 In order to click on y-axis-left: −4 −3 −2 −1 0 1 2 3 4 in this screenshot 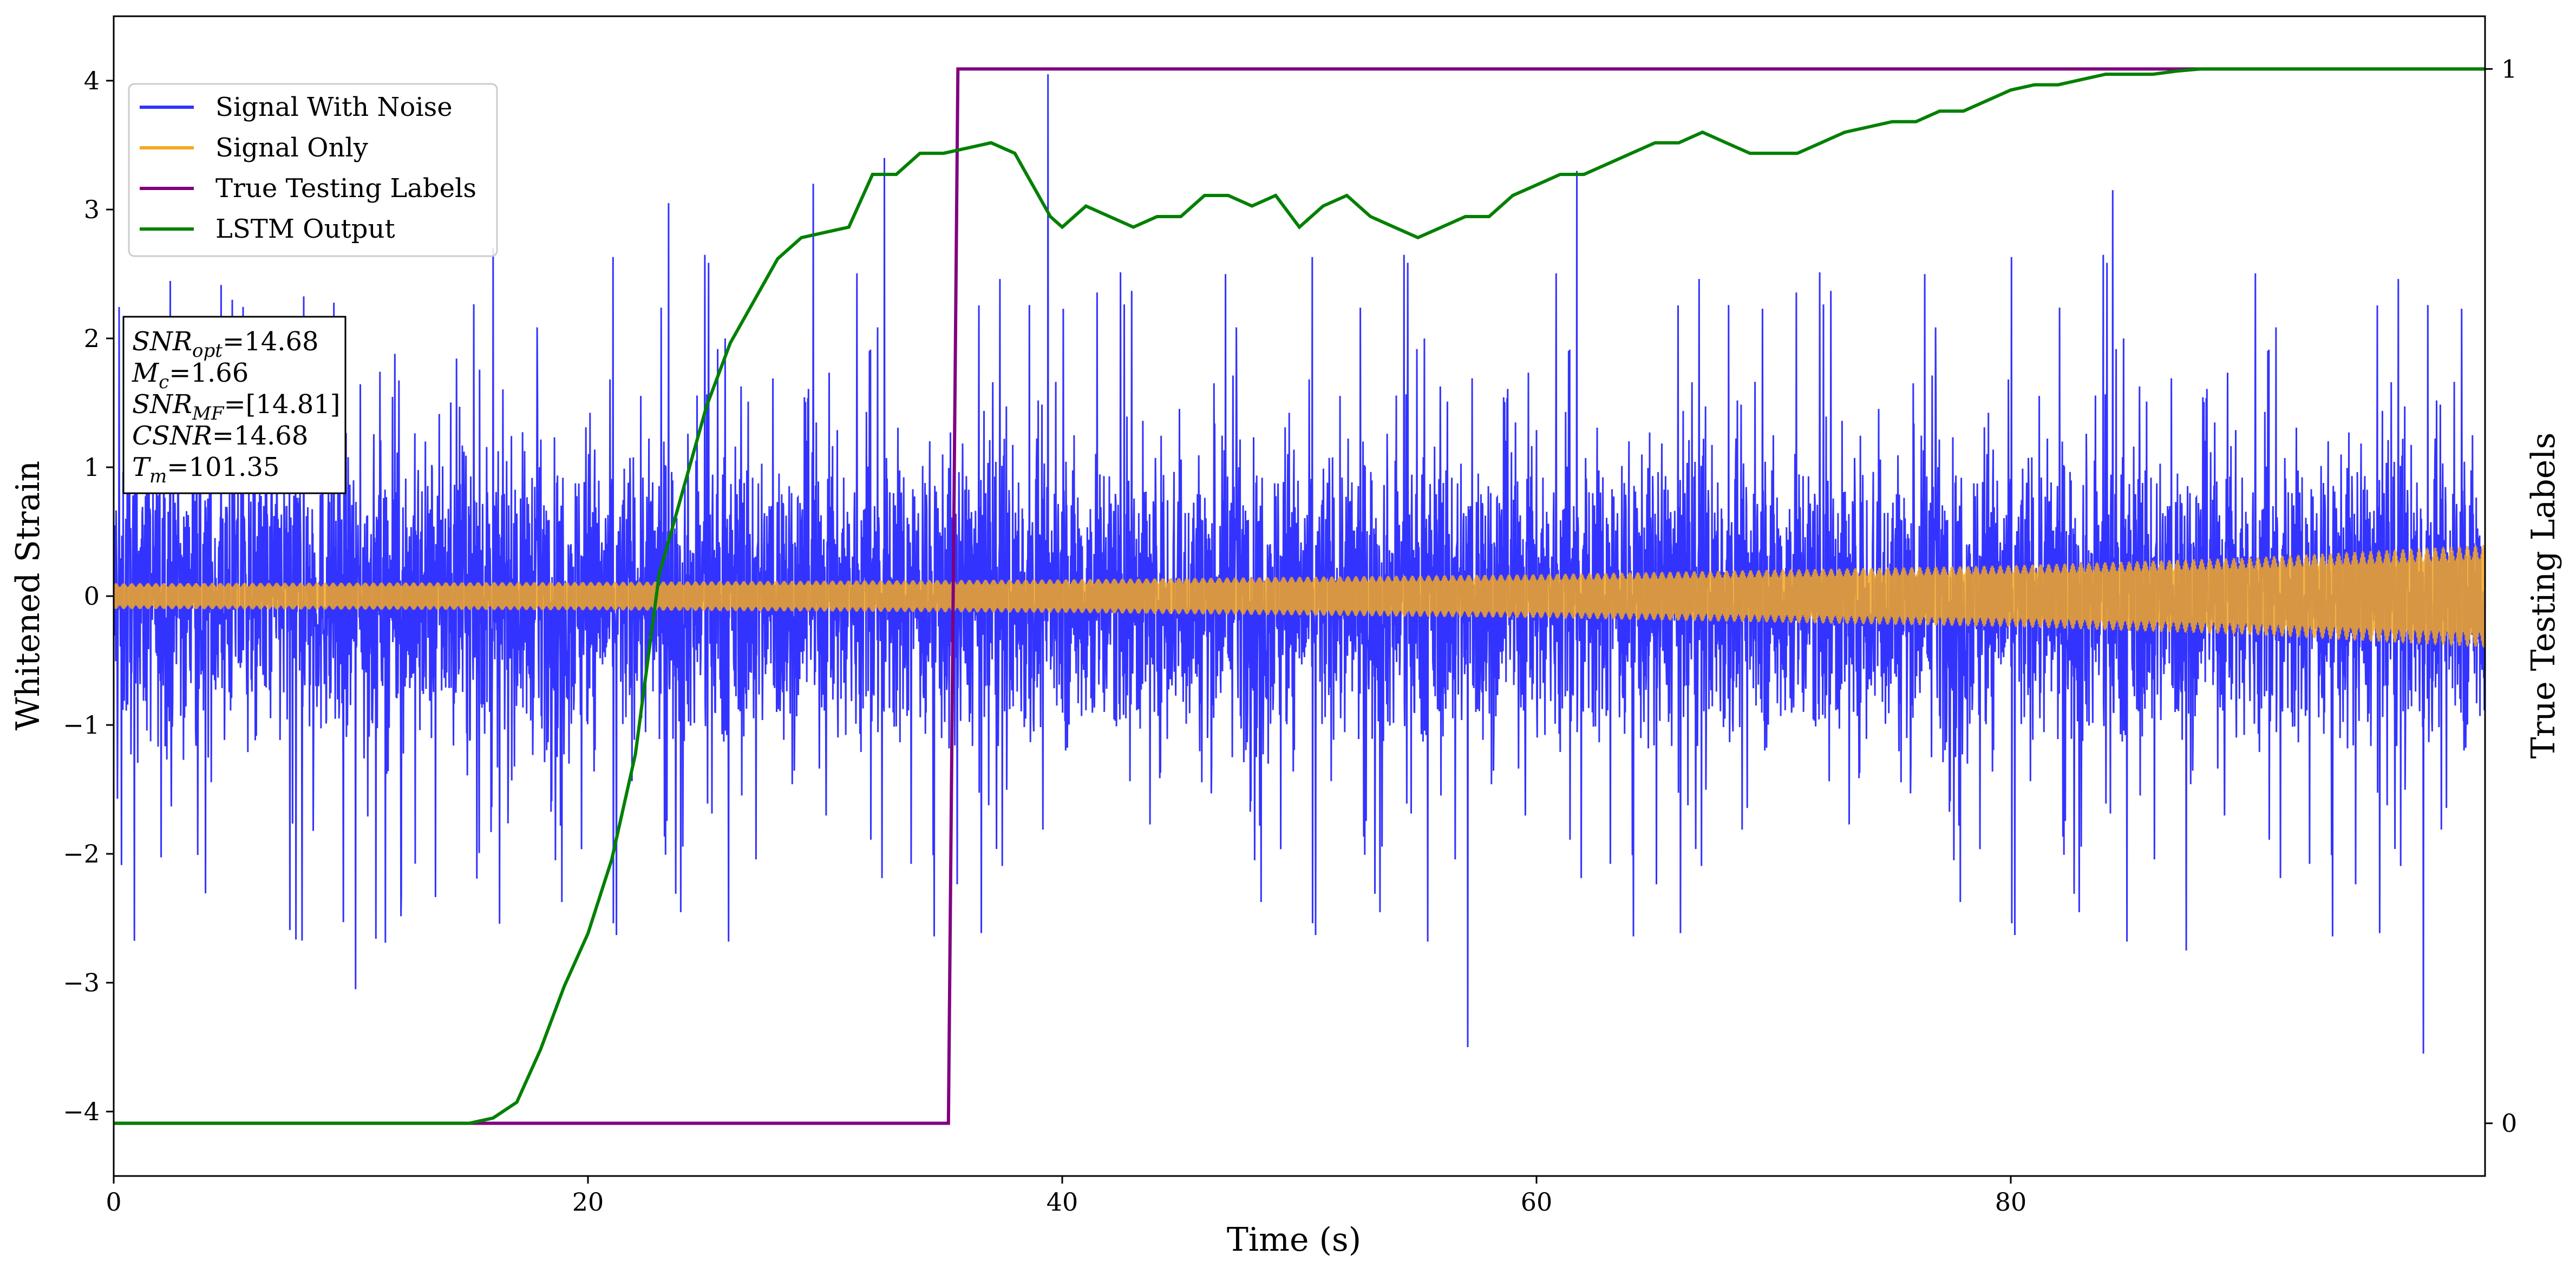, I will do `click(88, 596)`.